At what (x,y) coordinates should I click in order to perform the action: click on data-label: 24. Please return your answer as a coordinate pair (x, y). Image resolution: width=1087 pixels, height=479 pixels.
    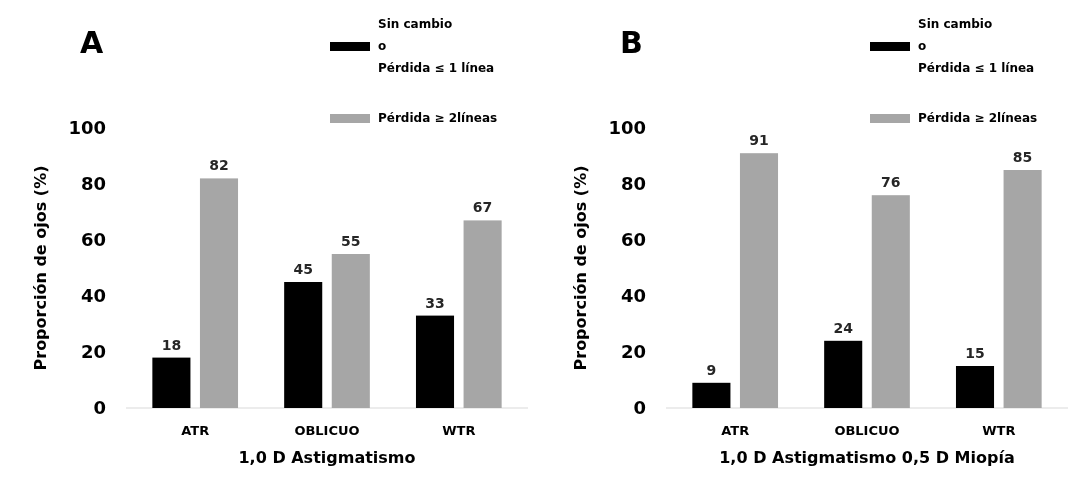
    Looking at the image, I should click on (843, 327).